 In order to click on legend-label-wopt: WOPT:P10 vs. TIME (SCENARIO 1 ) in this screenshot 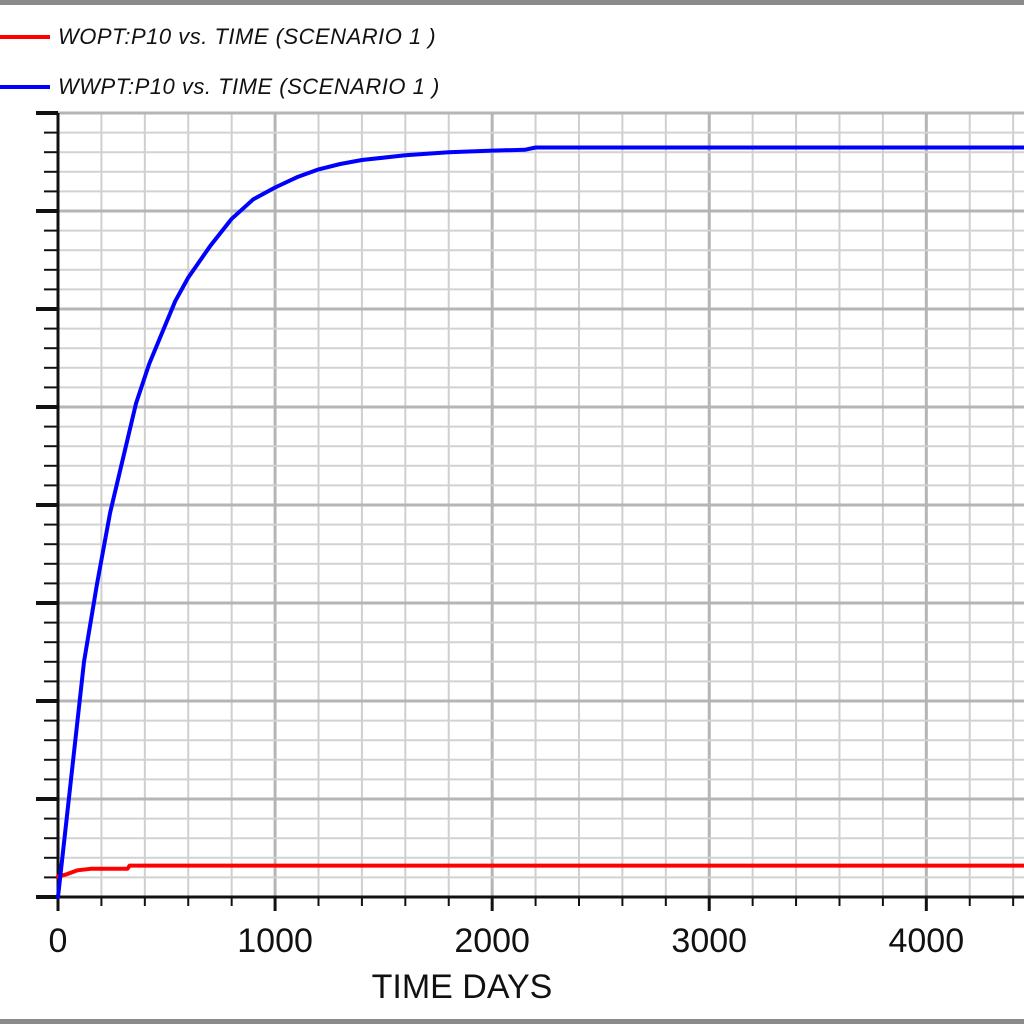, I will do `click(247, 36)`.